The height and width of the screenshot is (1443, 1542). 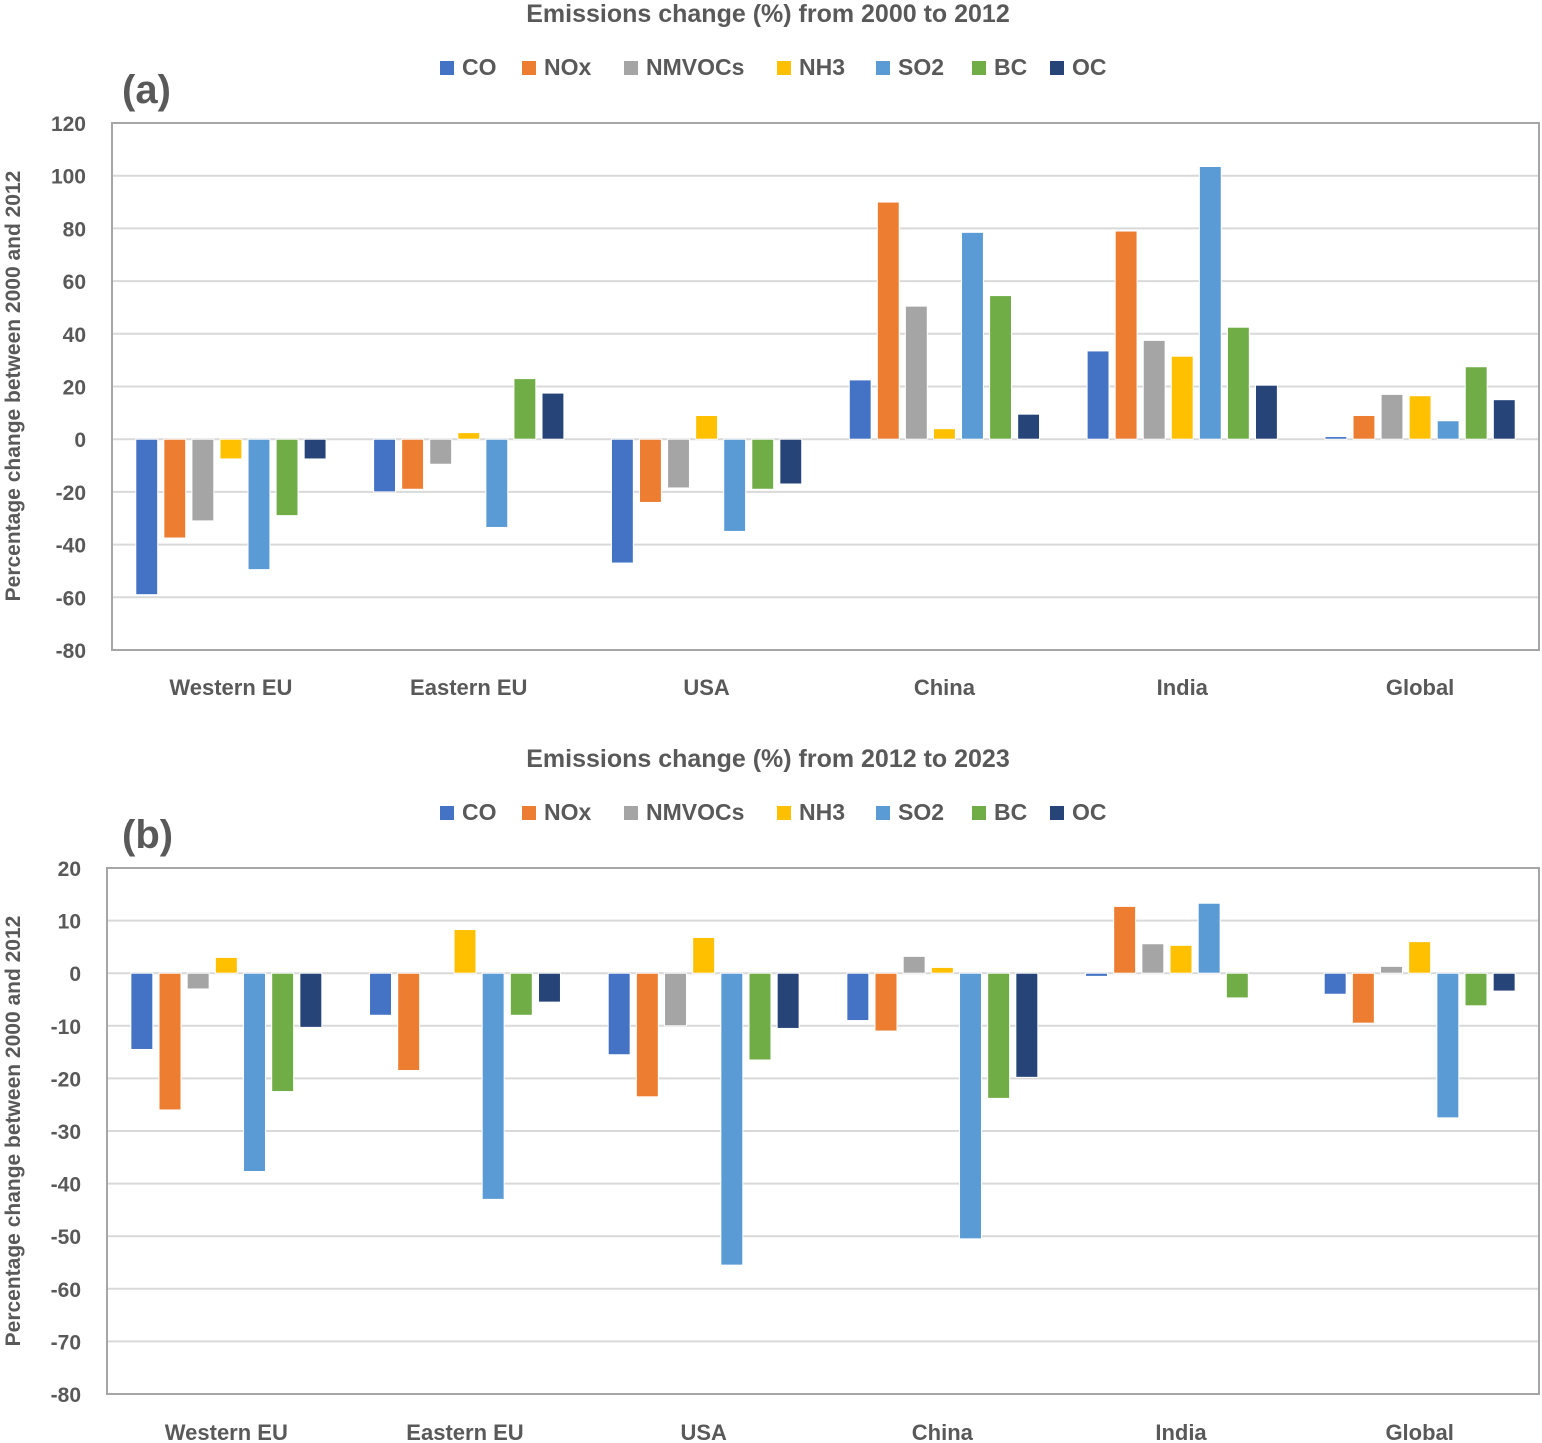 I want to click on bar-so2-china, so click(x=970, y=1106).